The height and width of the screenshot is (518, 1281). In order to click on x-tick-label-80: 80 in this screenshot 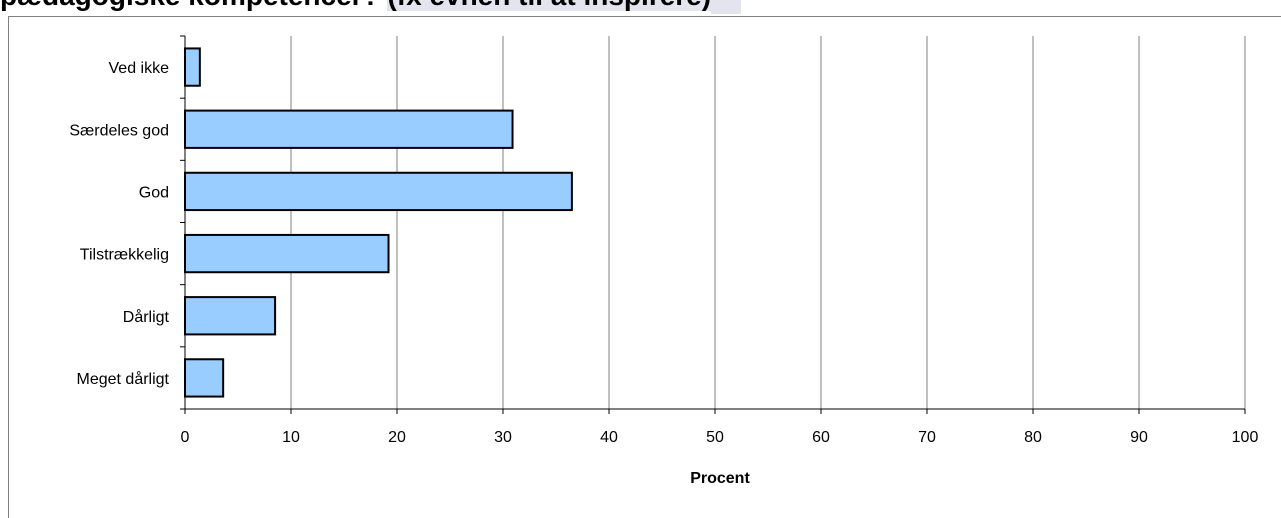, I will do `click(1033, 437)`.